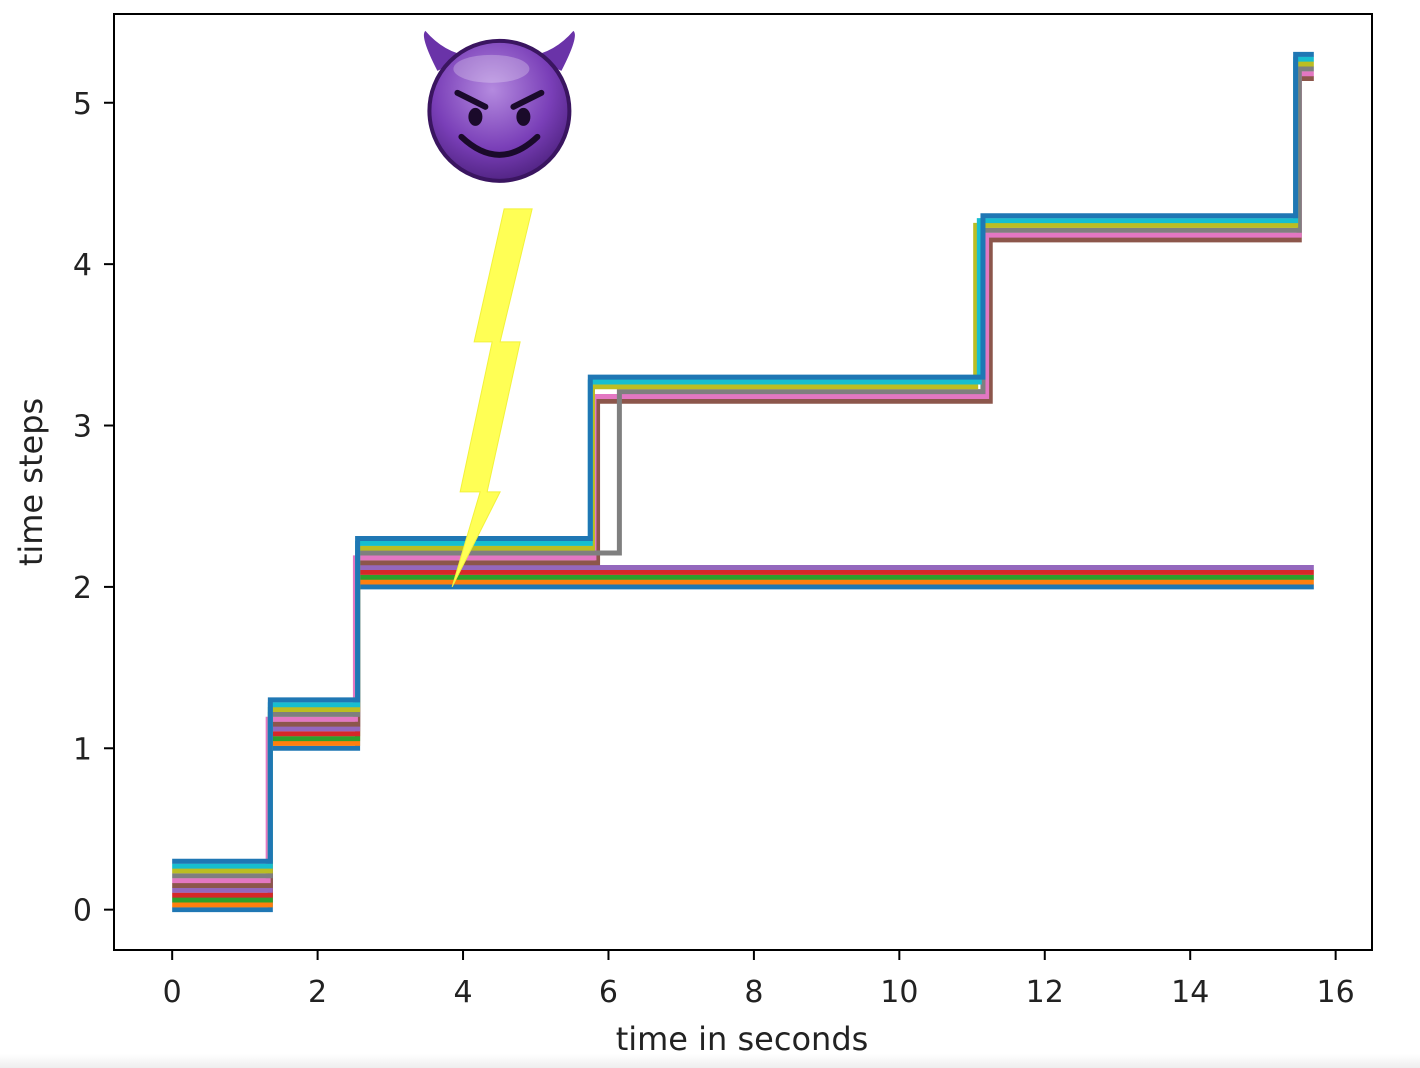 The image size is (1420, 1068). What do you see at coordinates (499, 106) in the screenshot?
I see `smiling-devil-icon` at bounding box center [499, 106].